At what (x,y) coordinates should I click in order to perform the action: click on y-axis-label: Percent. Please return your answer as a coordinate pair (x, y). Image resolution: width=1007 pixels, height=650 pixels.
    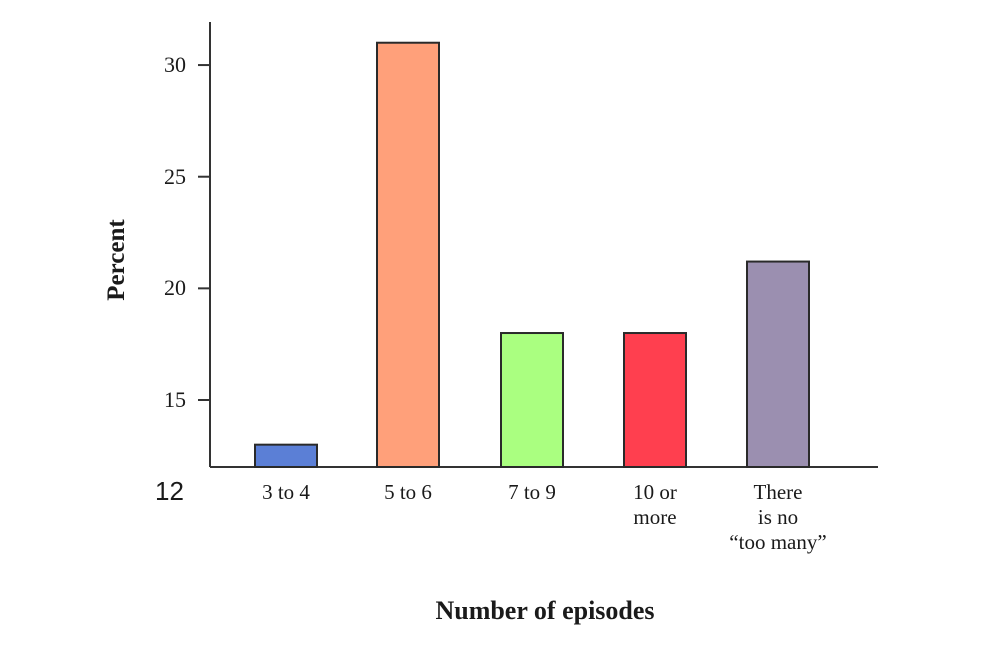
    Looking at the image, I should click on (116, 260).